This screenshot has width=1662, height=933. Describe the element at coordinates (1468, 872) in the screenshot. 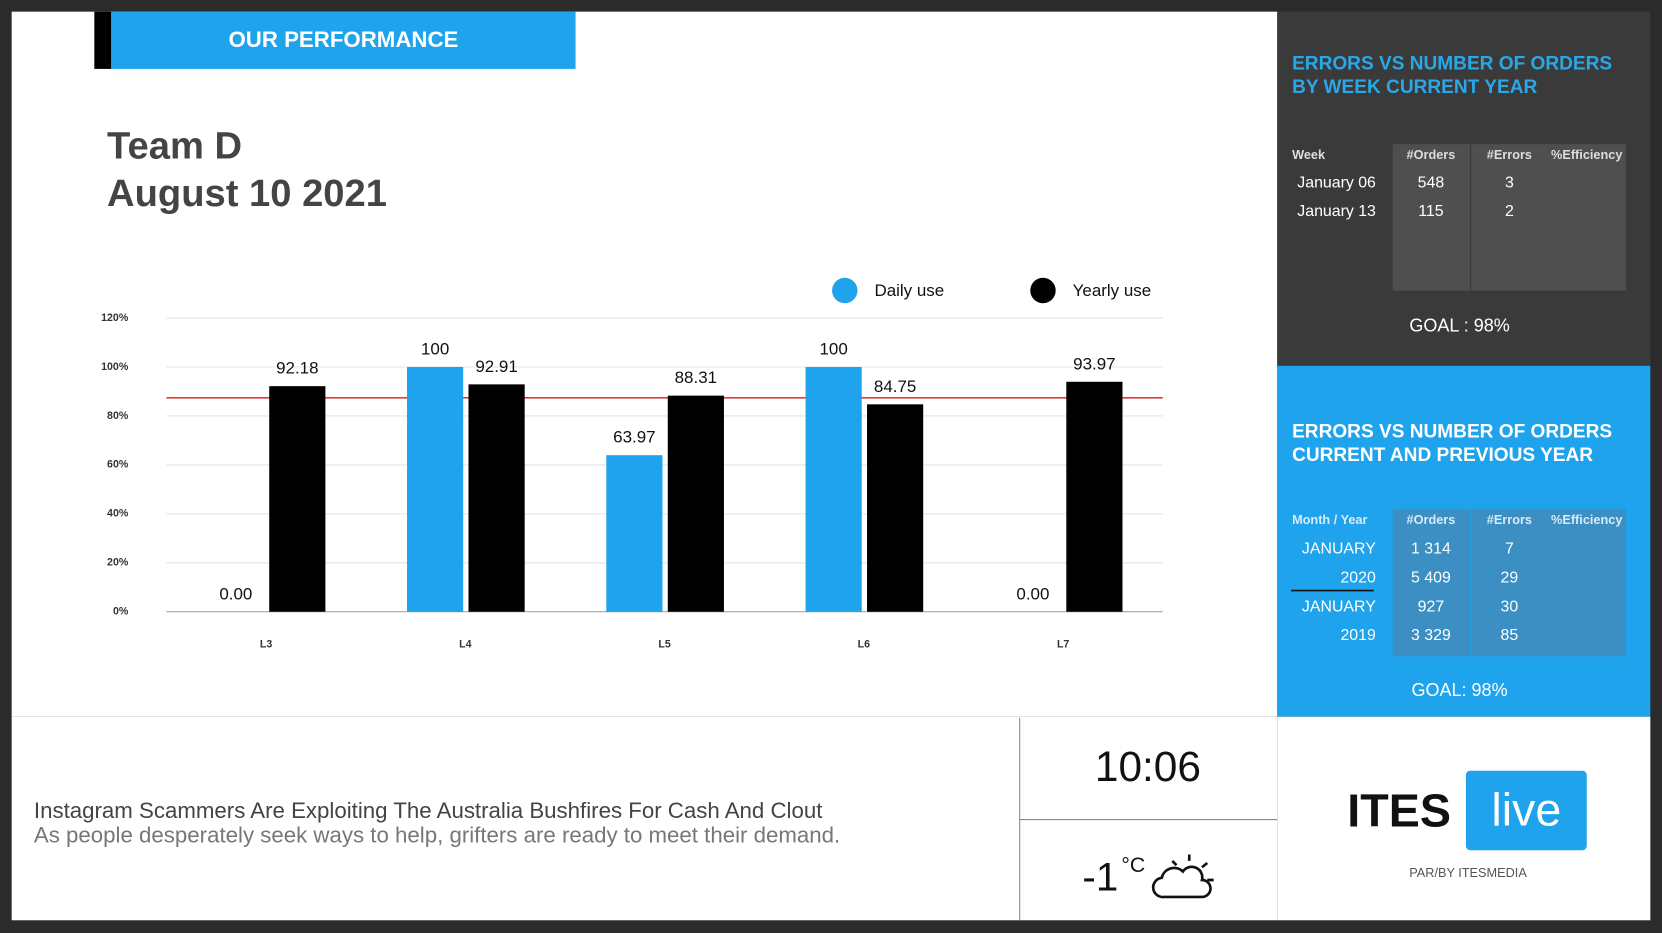

I see `logo-tagline: PAR/BY ITESMEDIA` at that location.